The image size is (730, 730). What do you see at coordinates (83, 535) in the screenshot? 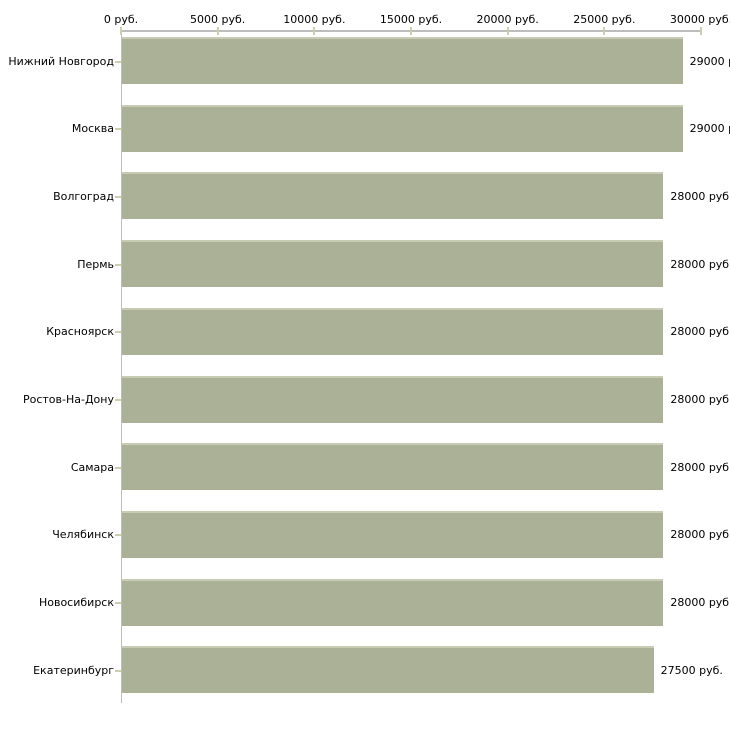
I see `category-label: Челябинск` at bounding box center [83, 535].